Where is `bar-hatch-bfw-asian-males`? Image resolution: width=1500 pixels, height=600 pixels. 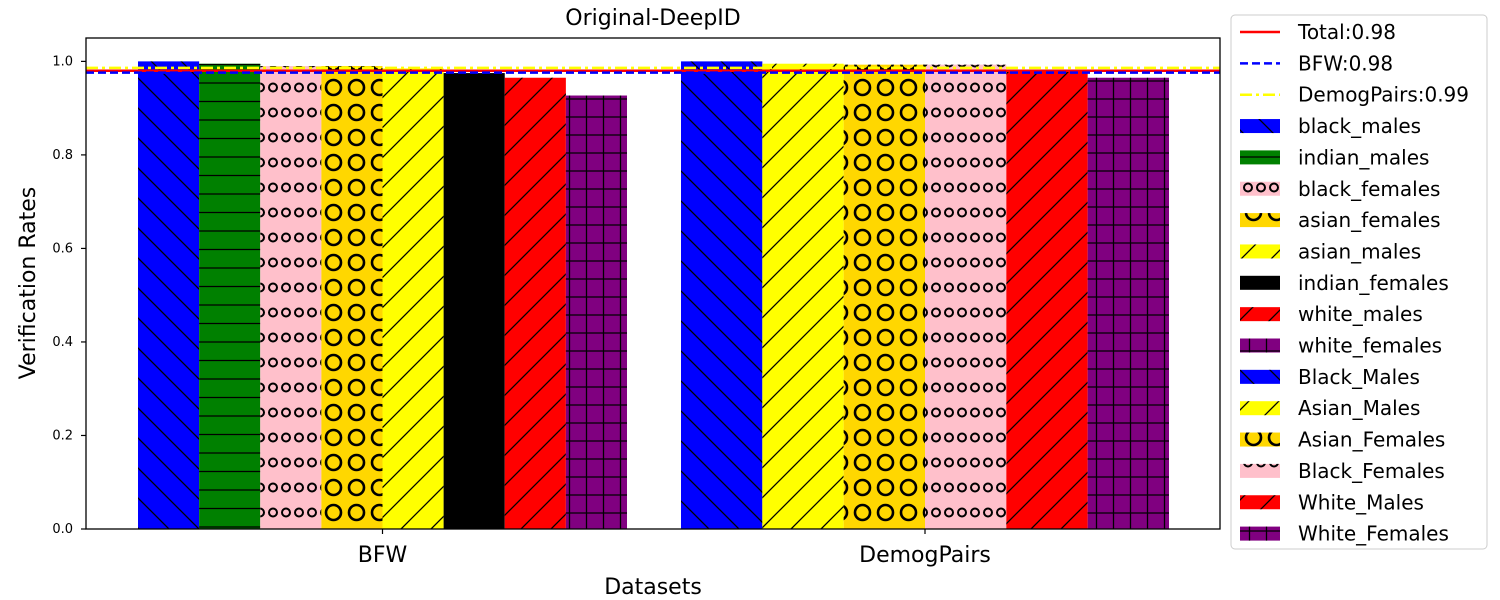 bar-hatch-bfw-asian-males is located at coordinates (413, 299).